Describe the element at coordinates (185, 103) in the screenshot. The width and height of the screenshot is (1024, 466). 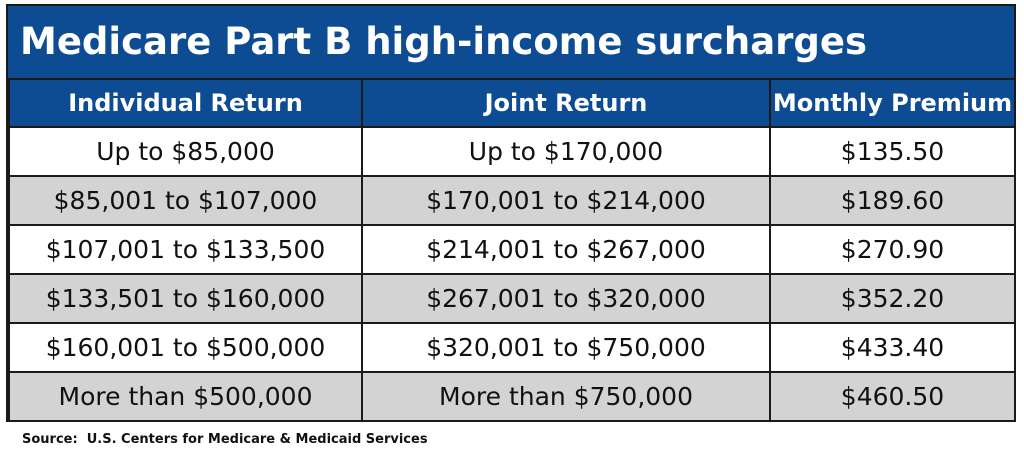
I see `column-header-individual-return: Individual Return` at that location.